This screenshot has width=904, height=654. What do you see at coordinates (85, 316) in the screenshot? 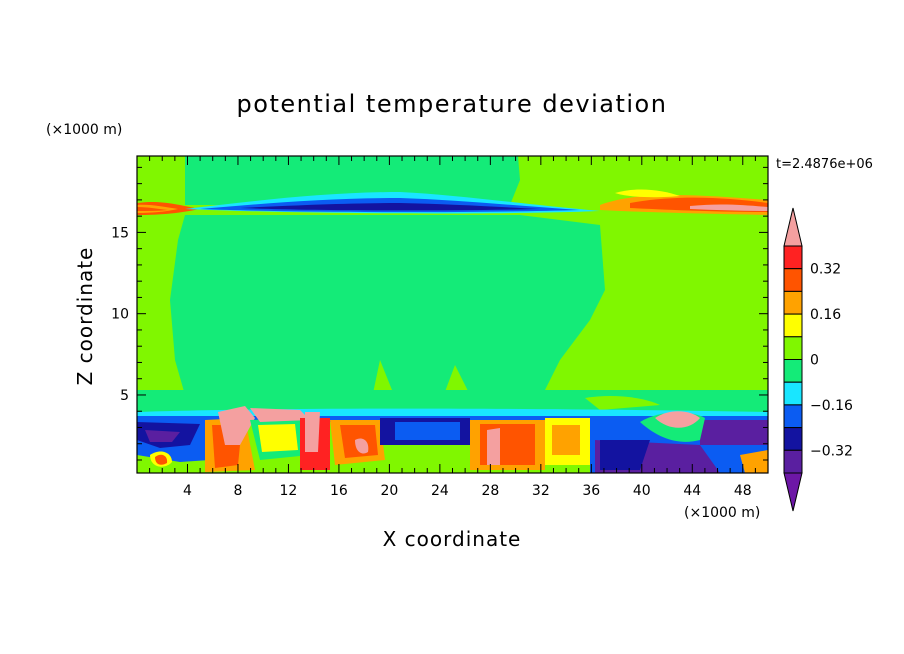
I see `y-axis-title: Z coordinate` at bounding box center [85, 316].